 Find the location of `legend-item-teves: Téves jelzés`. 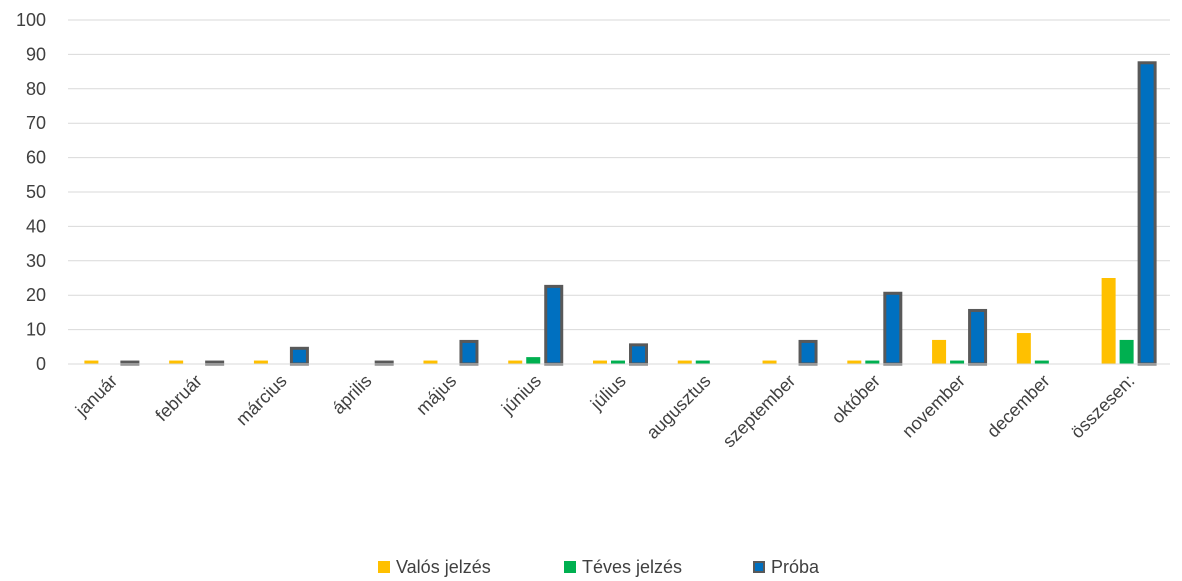

legend-item-teves: Téves jelzés is located at coordinates (623, 567).